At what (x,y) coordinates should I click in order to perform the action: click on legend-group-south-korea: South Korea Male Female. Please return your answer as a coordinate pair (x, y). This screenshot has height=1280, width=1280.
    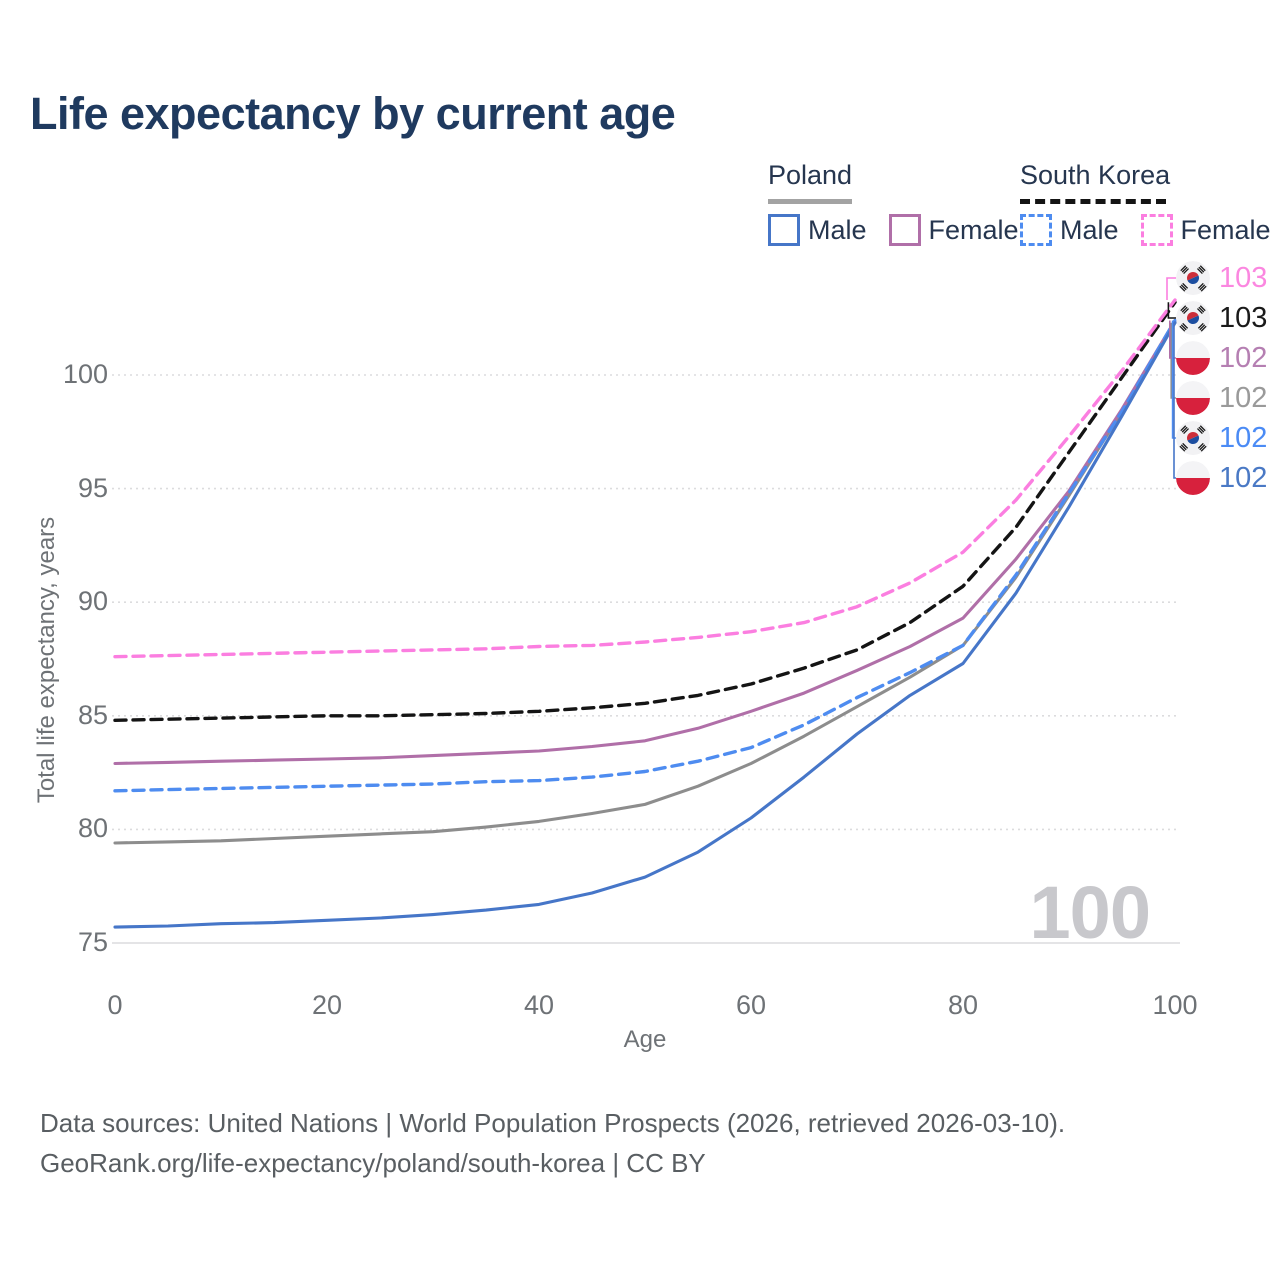
    Looking at the image, I should click on (1145, 203).